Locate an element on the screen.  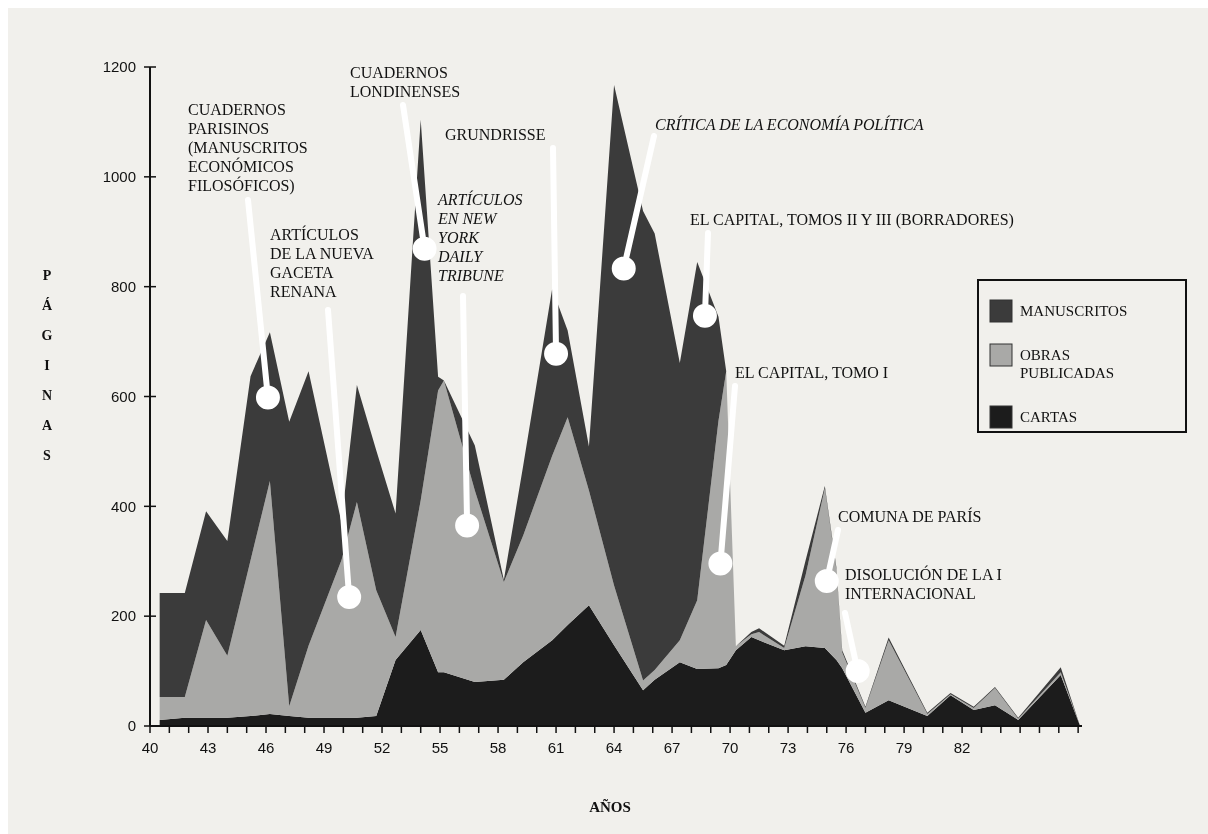
x-tick-label: 46 is located at coordinates (266, 747).